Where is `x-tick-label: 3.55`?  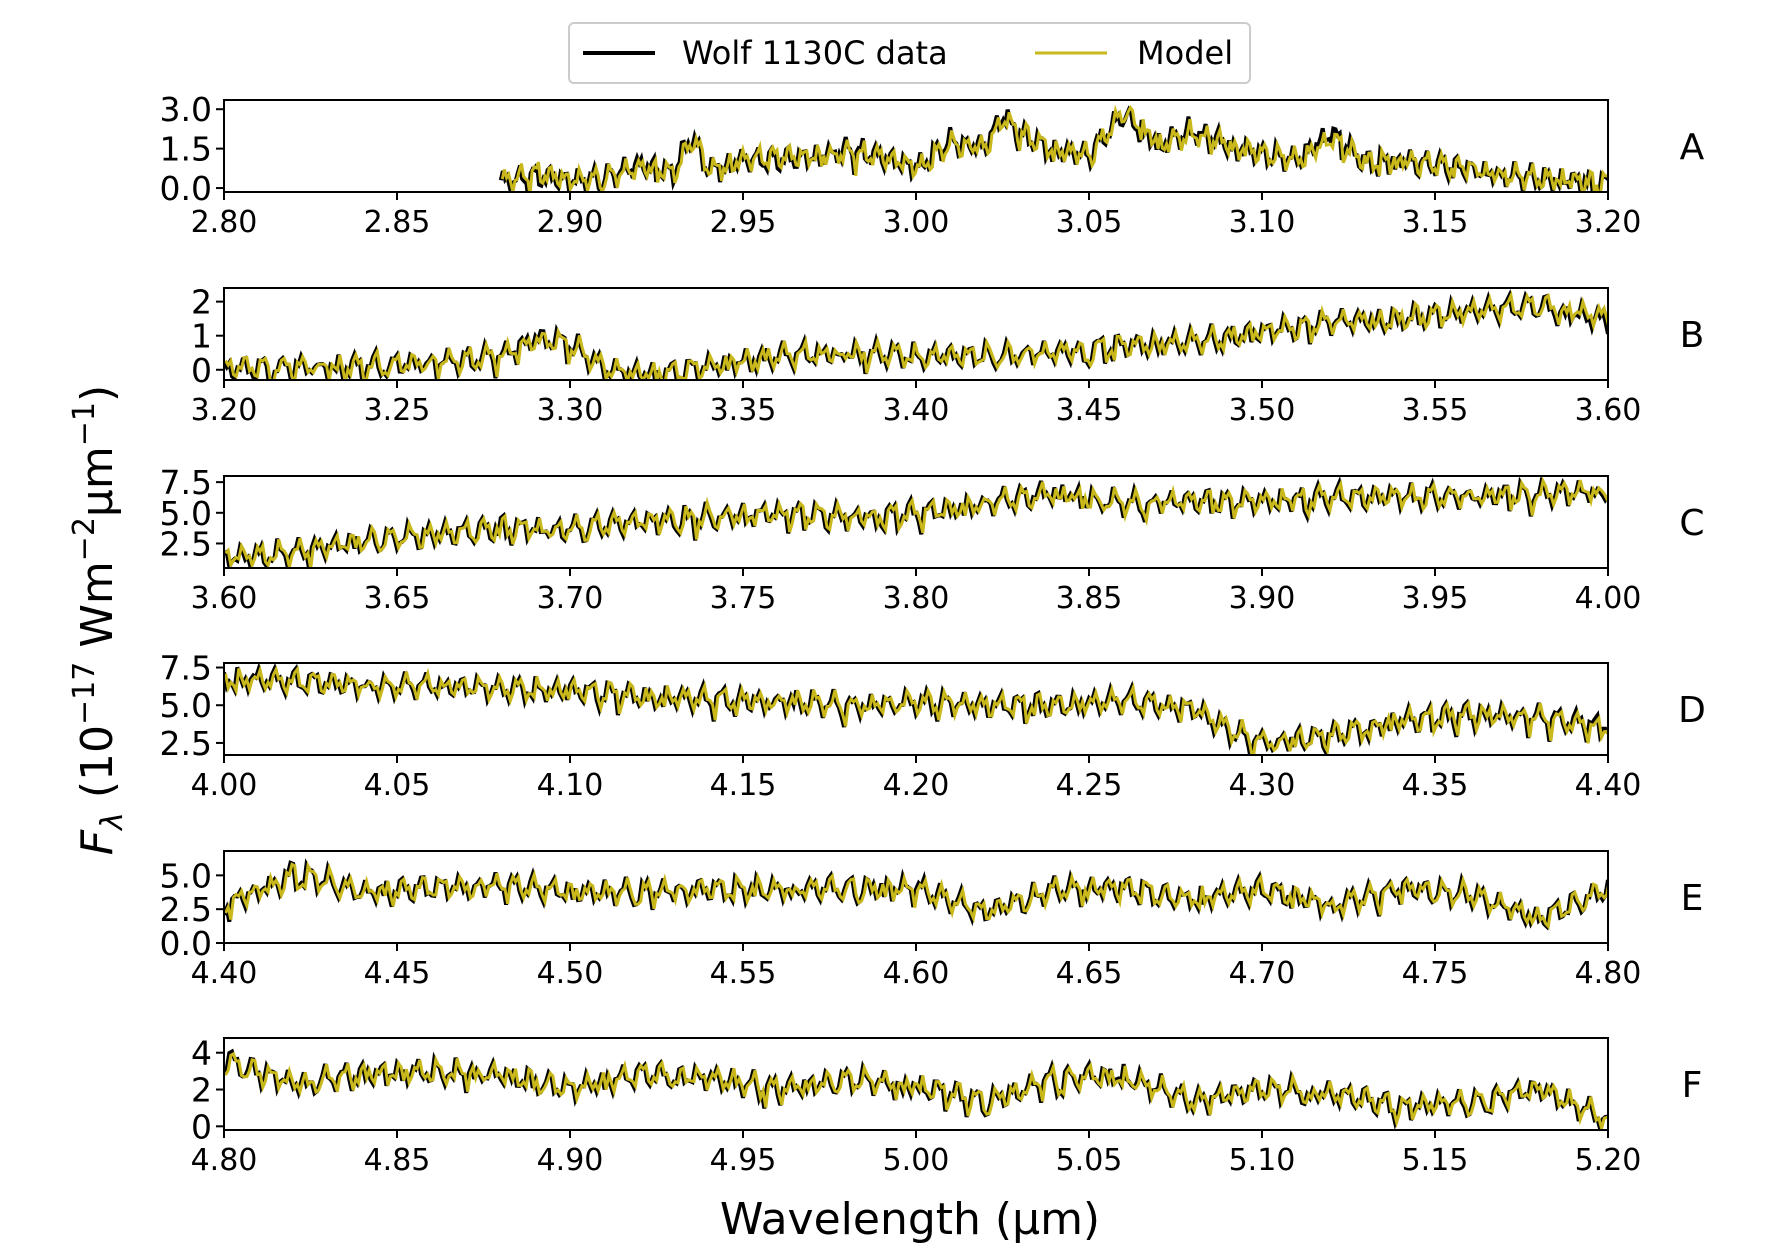 x-tick-label: 3.55 is located at coordinates (1435, 410).